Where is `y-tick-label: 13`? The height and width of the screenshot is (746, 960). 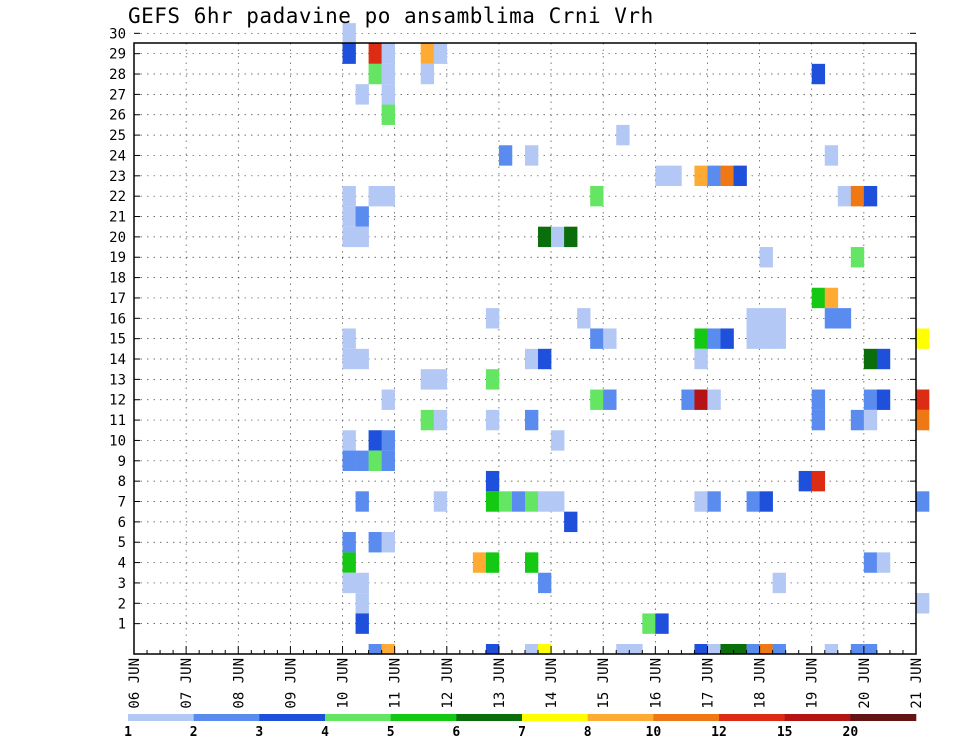
y-tick-label: 13 is located at coordinates (117, 380).